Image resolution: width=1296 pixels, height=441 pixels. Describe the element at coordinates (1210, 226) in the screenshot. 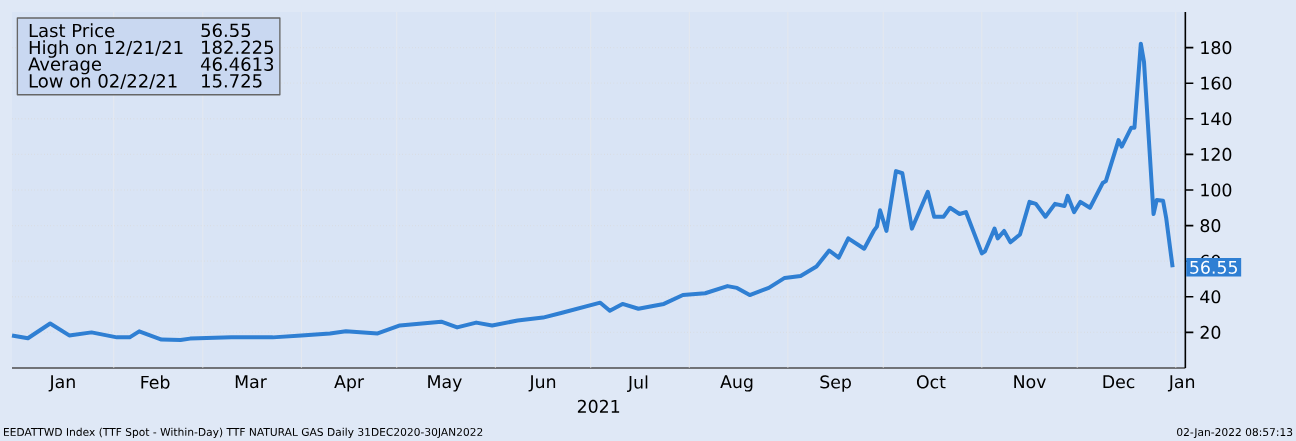

I see `y-tick-label: 80` at that location.